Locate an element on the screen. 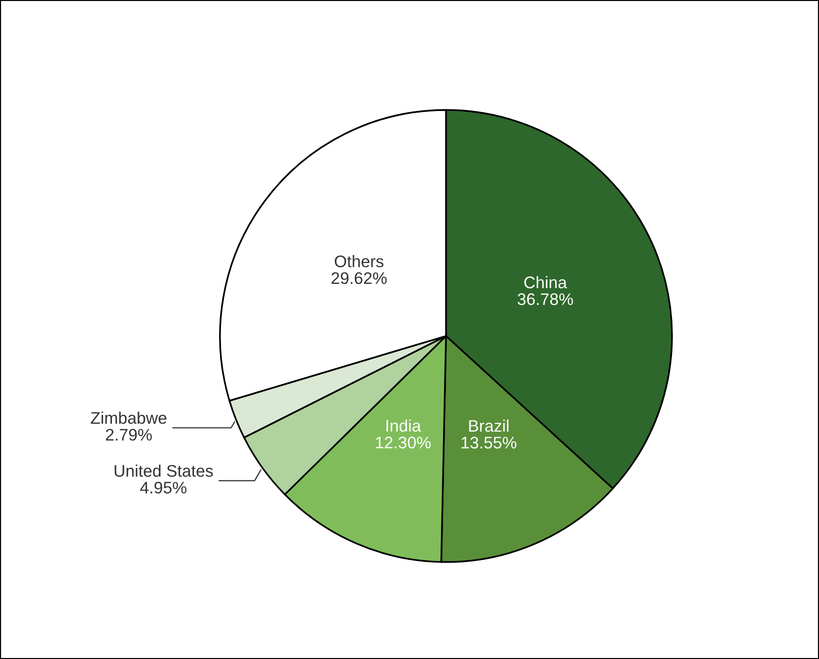 The width and height of the screenshot is (819, 659). data-label: 2.79% is located at coordinates (129, 434).